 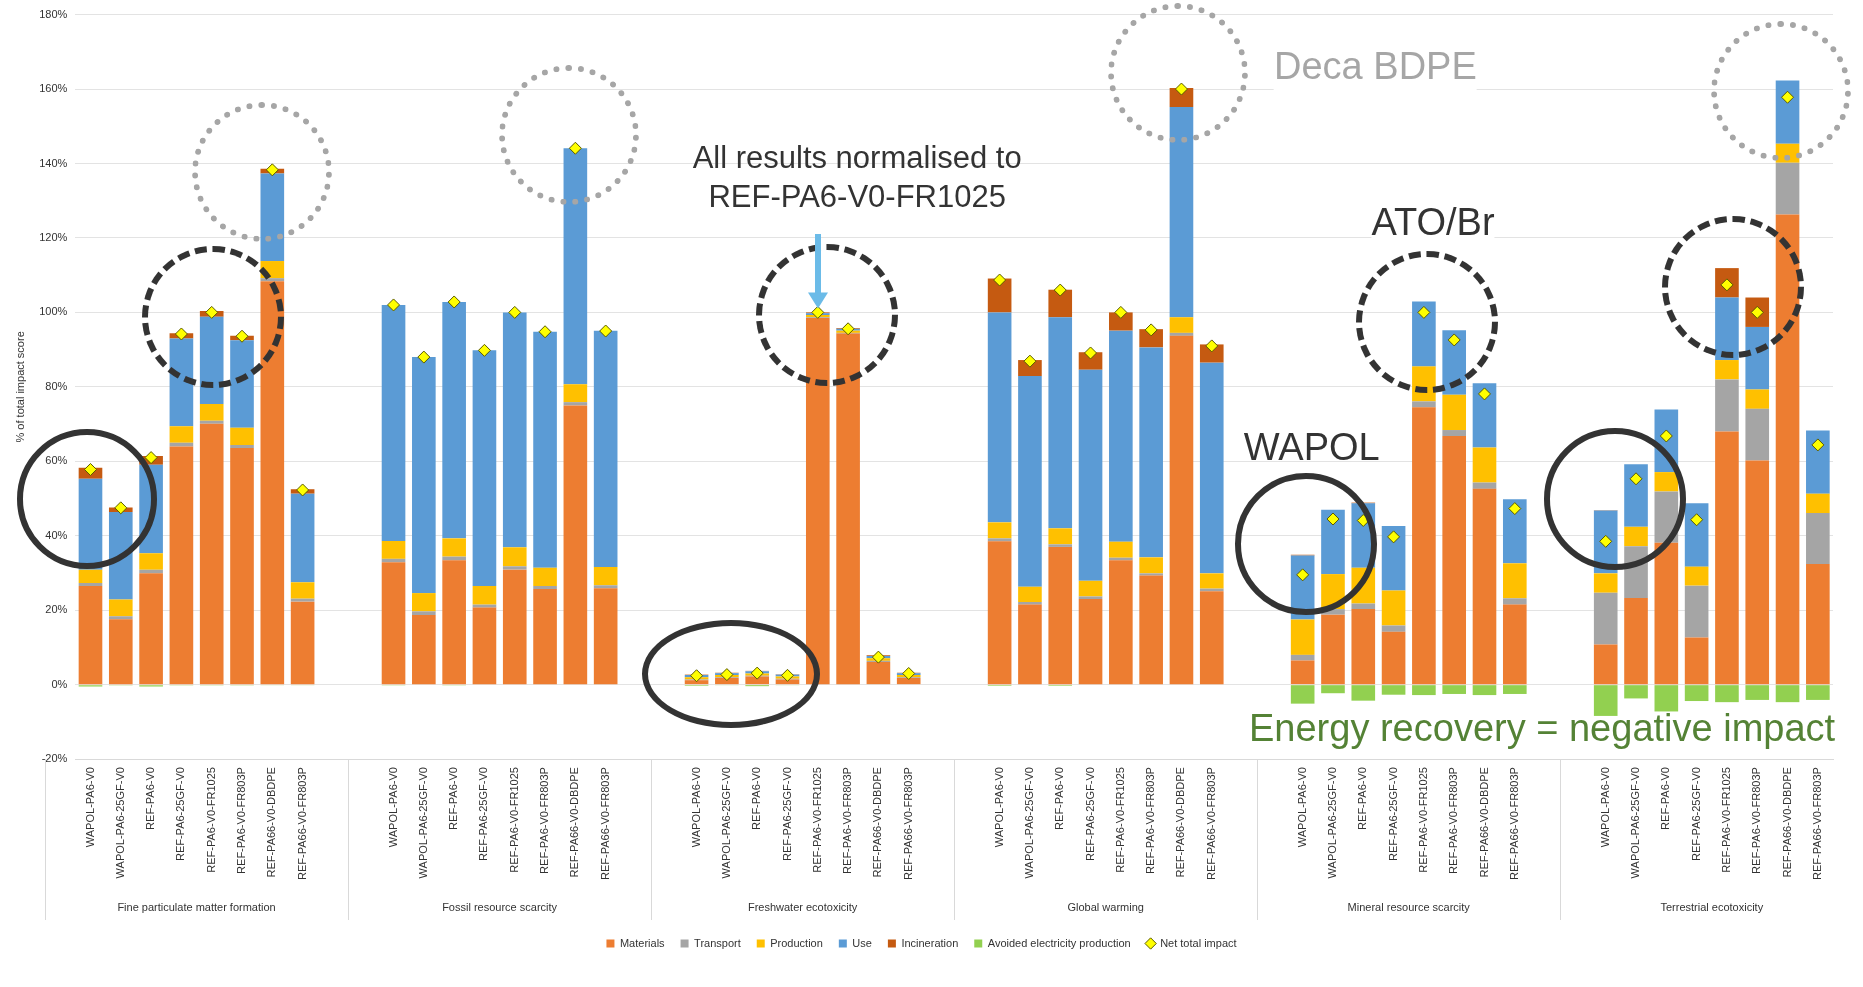 What do you see at coordinates (1375, 66) in the screenshot?
I see `annotation: Deca BDPE` at bounding box center [1375, 66].